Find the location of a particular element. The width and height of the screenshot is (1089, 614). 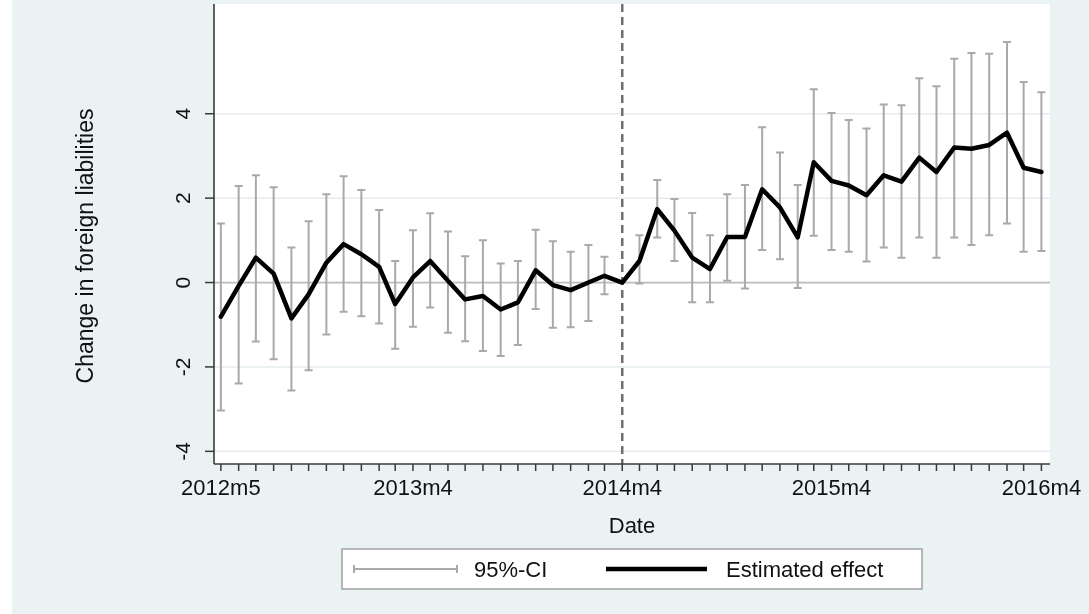

text: 95%-CI is located at coordinates (511, 569).